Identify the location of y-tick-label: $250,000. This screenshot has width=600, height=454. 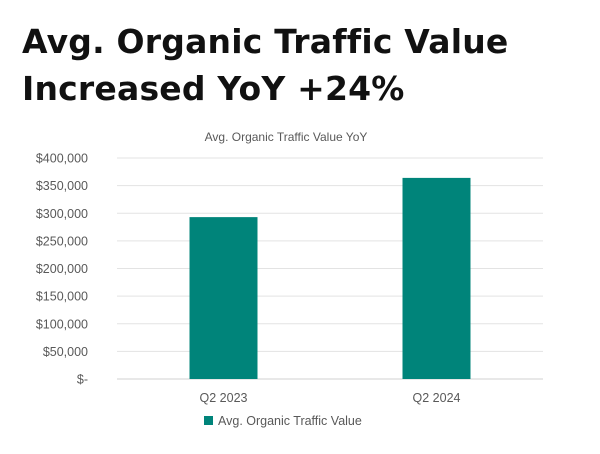
(62, 241).